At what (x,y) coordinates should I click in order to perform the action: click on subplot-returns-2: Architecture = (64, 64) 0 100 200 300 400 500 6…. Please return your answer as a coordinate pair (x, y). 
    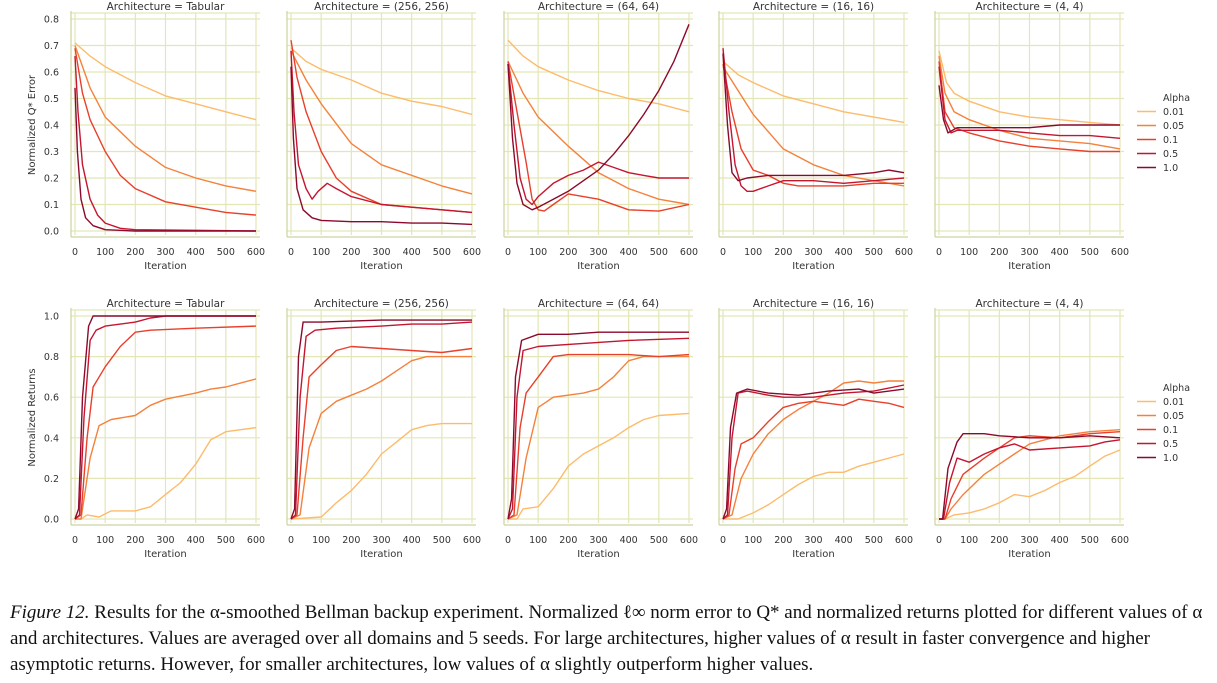
    Looking at the image, I should click on (600, 429).